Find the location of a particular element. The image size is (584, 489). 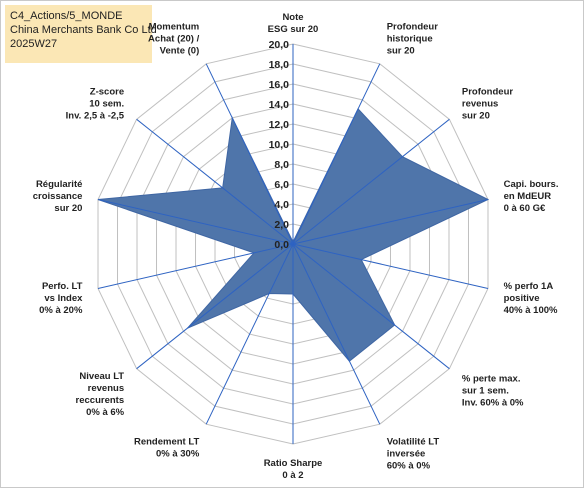

tick-label: 4,0 is located at coordinates (281, 205).